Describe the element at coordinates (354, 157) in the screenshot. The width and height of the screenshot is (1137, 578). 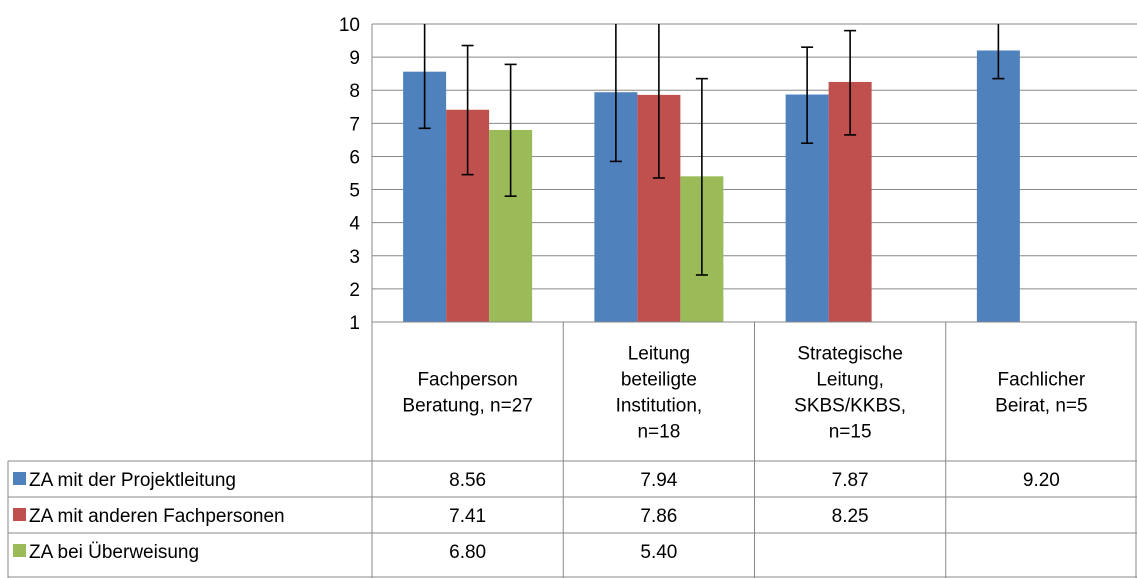
I see `y-tick-label: 6` at that location.